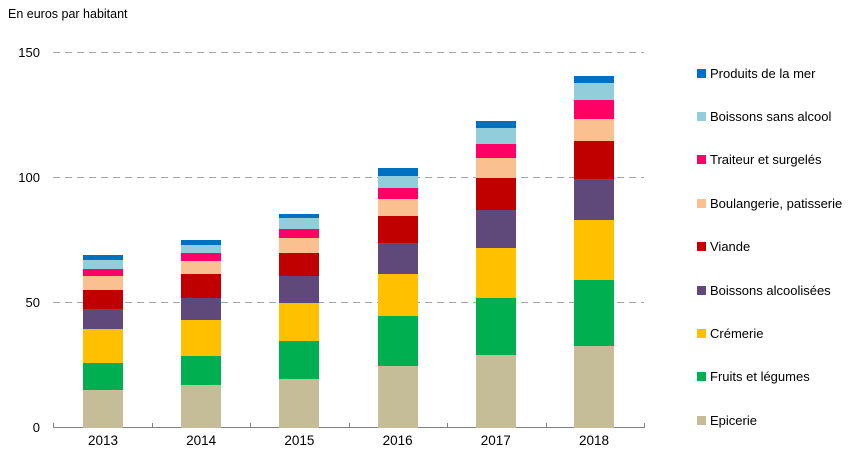 This screenshot has height=457, width=855. I want to click on legend-item: Traiteur et surgelés, so click(759, 160).